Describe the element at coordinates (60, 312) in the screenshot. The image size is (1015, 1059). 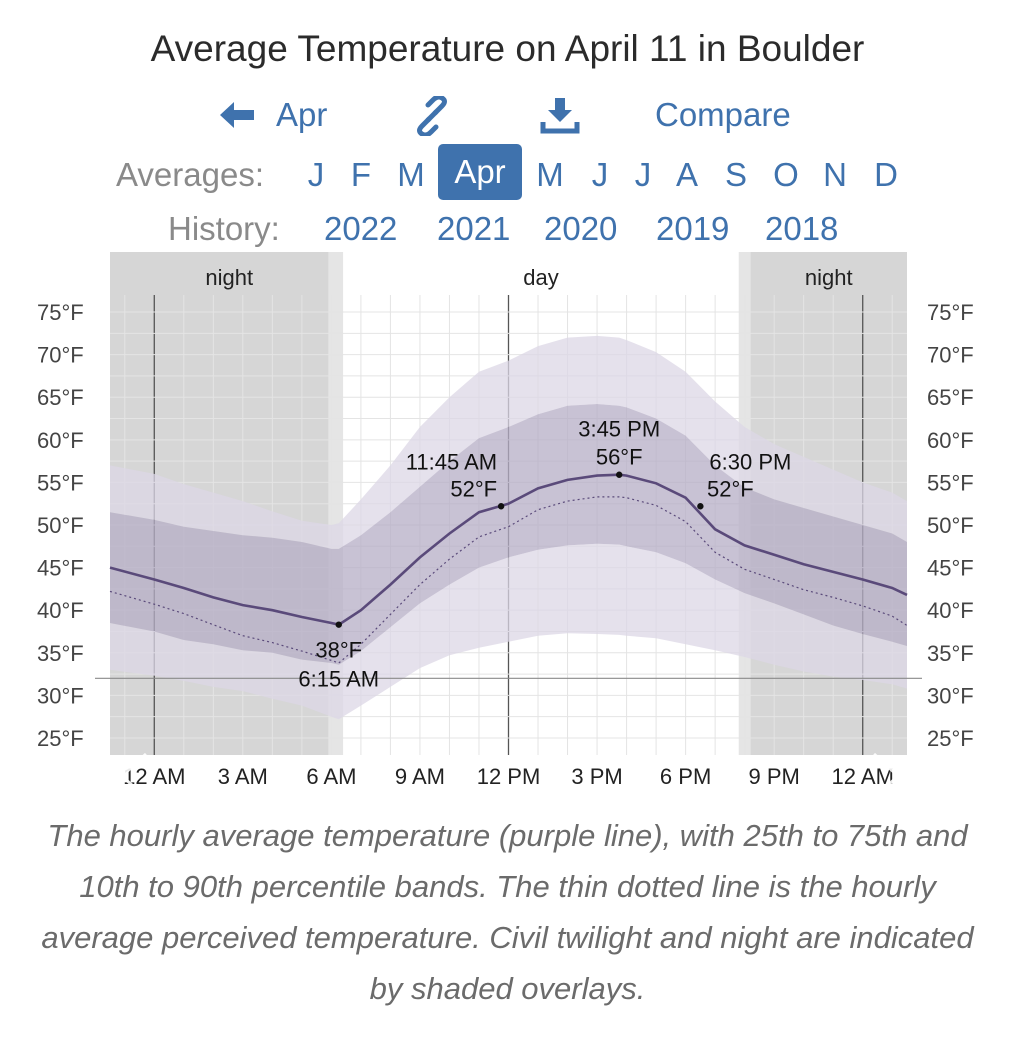
I see `ytick-left-75: 75°F` at that location.